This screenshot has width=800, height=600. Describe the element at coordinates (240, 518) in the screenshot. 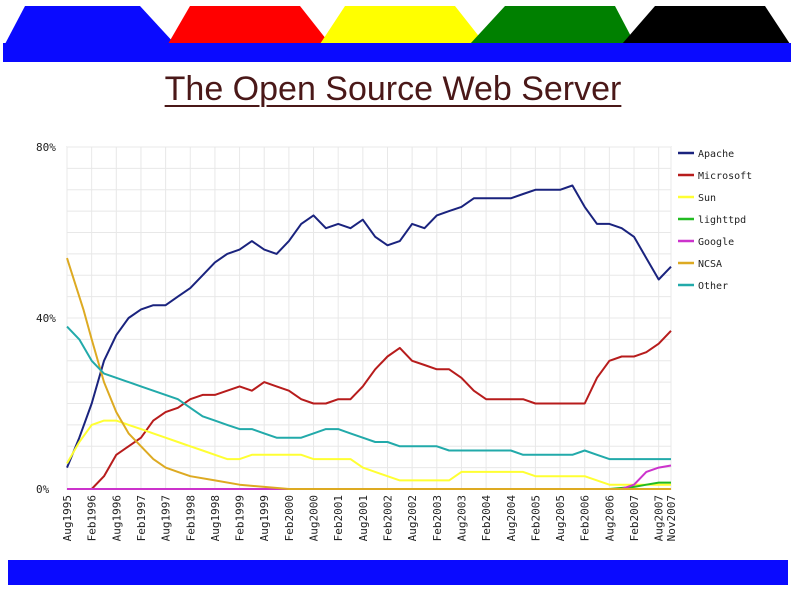

I see `x-tick-label: Feb1999` at that location.